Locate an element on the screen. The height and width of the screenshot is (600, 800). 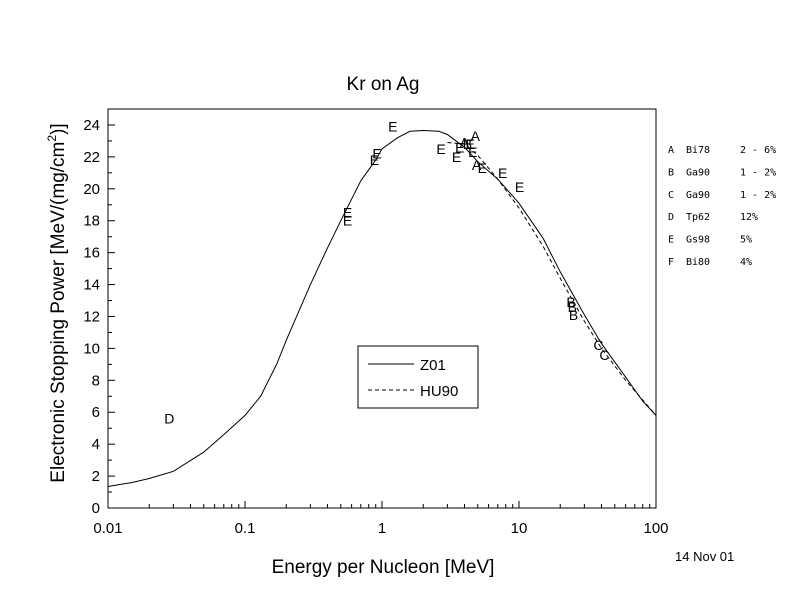
y-tick-label: 16 is located at coordinates (91, 253).